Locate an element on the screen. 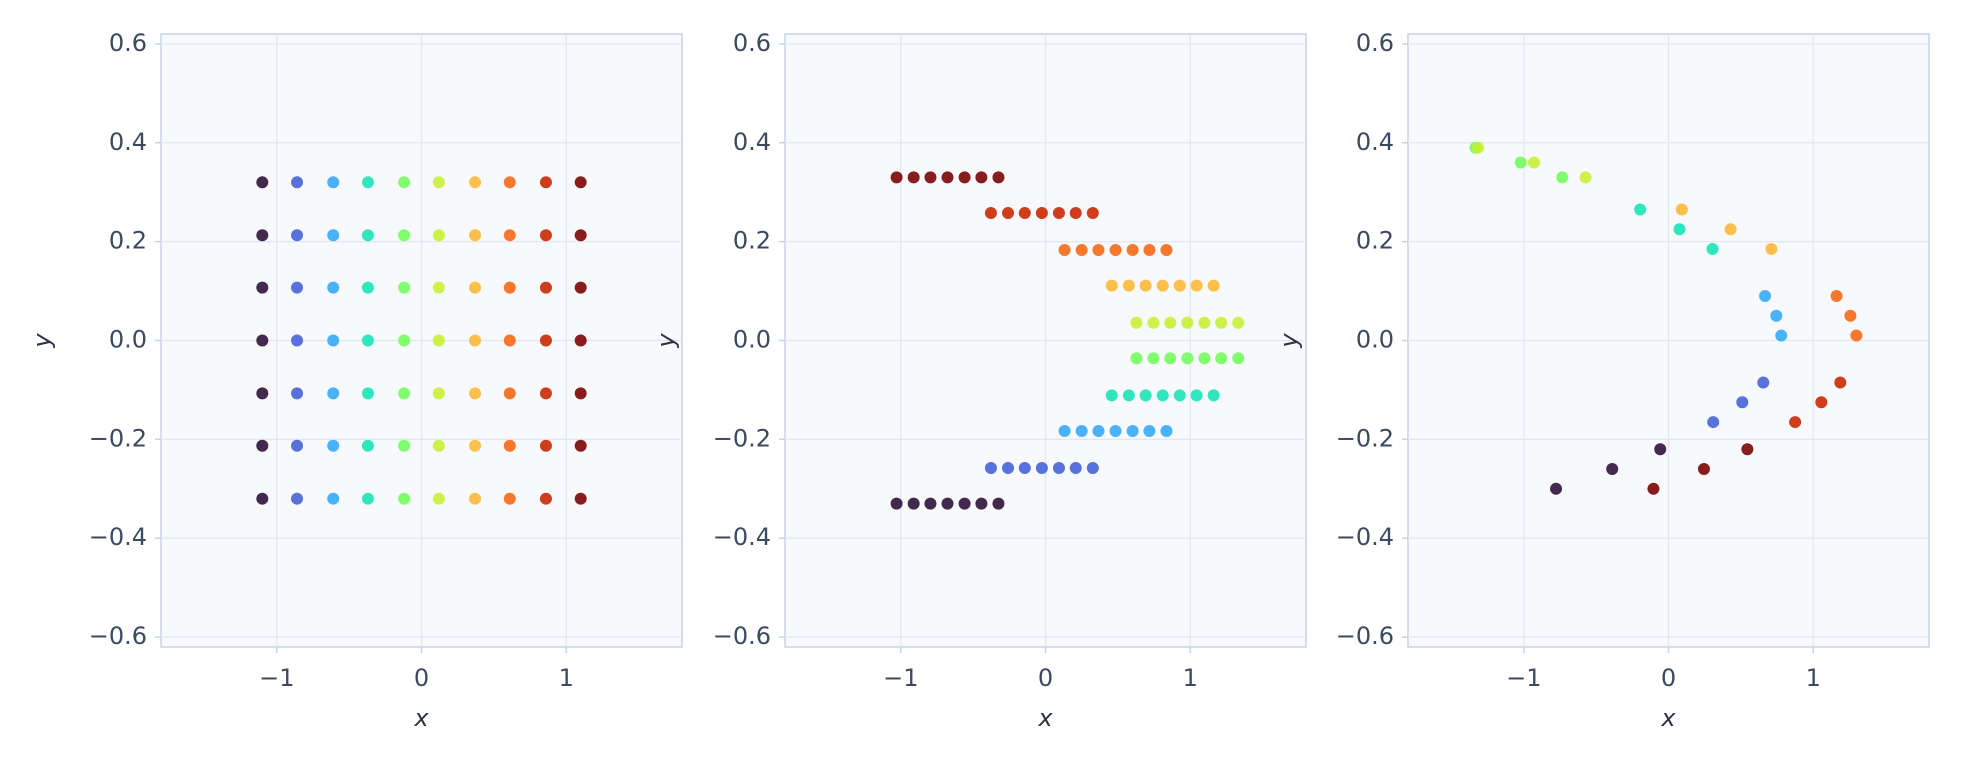  y-tick-label: −0.4 is located at coordinates (1365, 537).